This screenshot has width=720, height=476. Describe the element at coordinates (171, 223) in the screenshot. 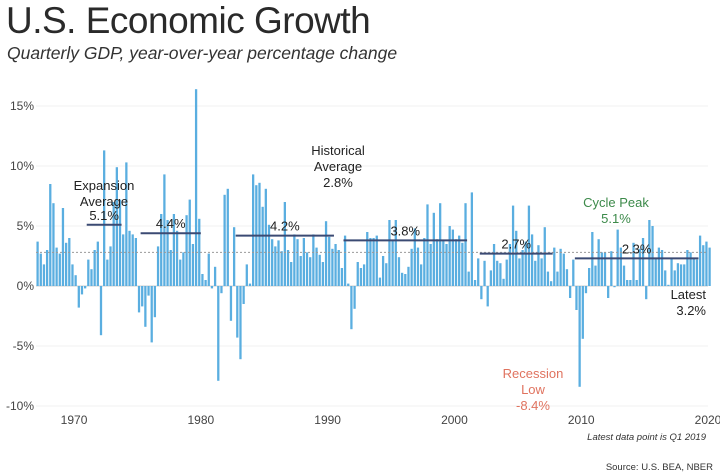

I see `expansion-average-value: 4.4%` at that location.